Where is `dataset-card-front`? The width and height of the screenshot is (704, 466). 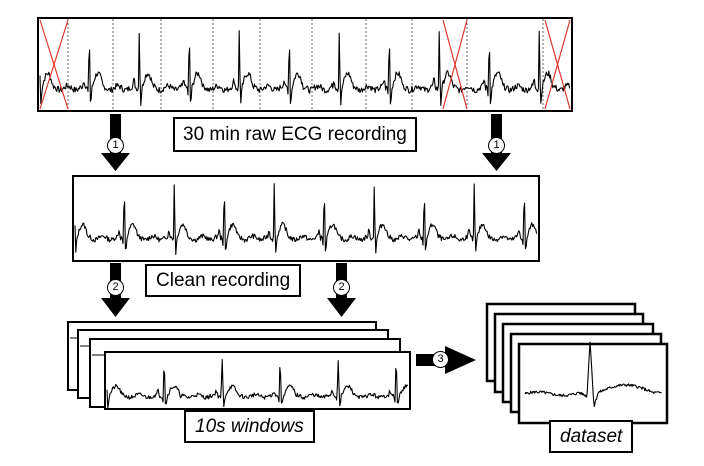 dataset-card-front is located at coordinates (593, 383).